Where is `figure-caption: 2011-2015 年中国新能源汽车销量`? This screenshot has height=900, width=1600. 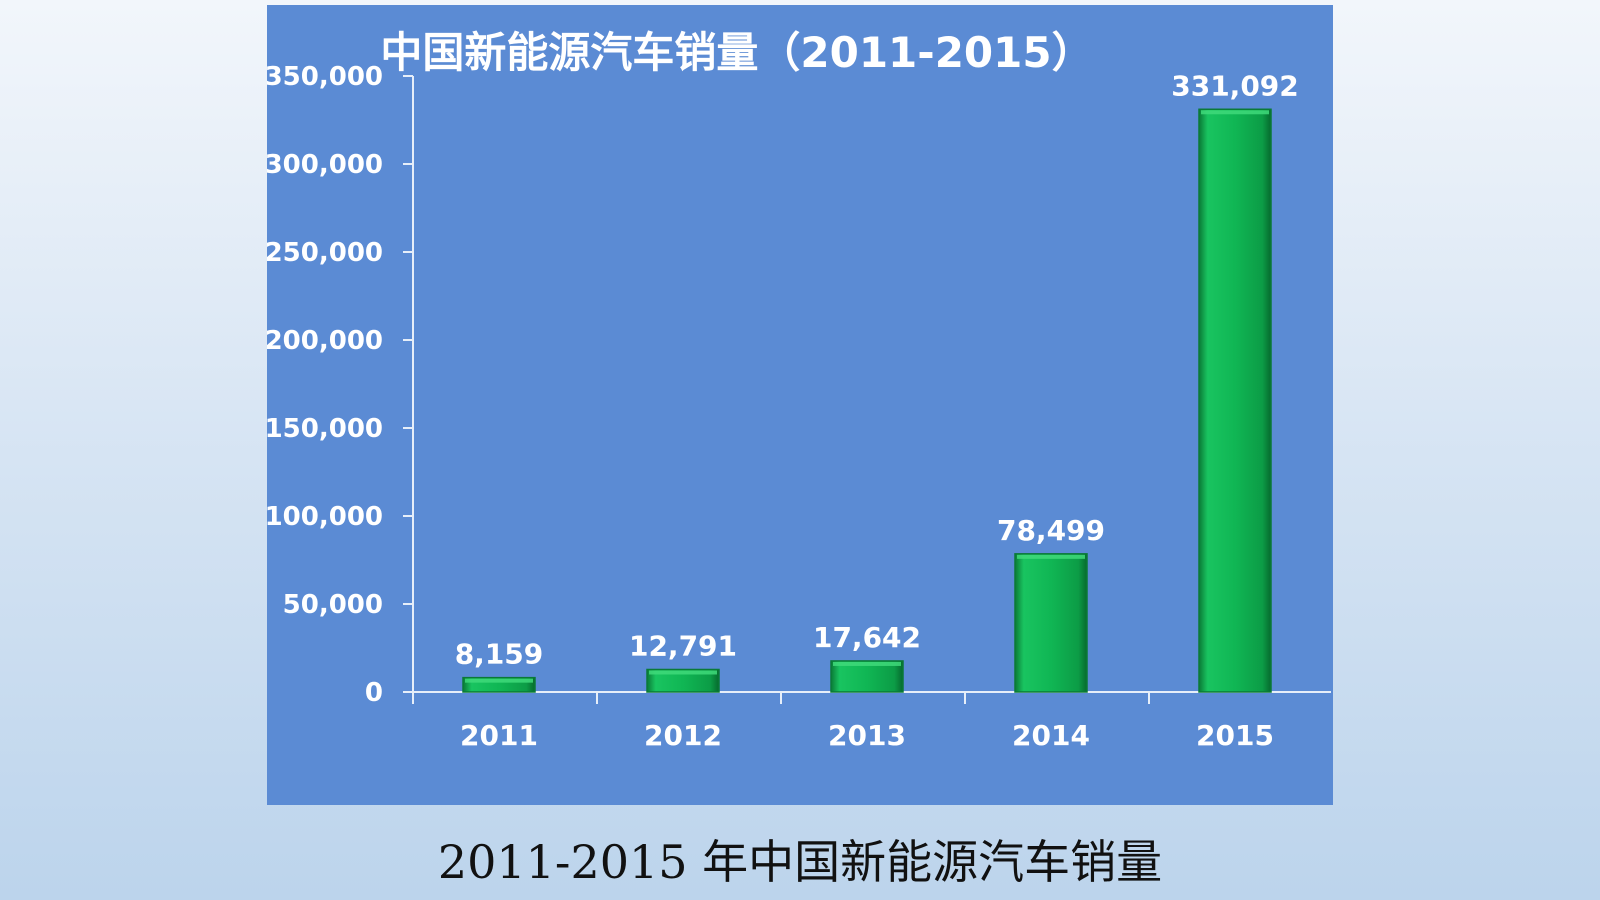
figure-caption: 2011-2015 年中国新能源汽车销量 is located at coordinates (800, 862).